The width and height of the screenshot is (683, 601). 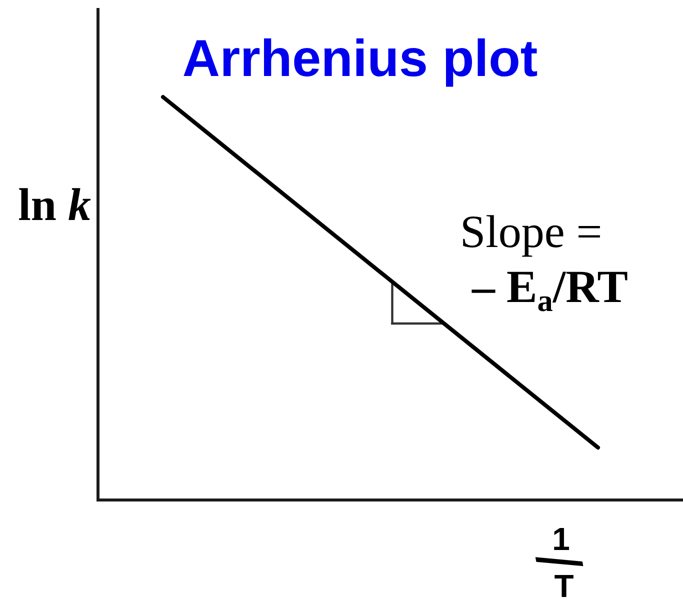 I want to click on x-axis-title: 1/T, so click(x=558, y=561).